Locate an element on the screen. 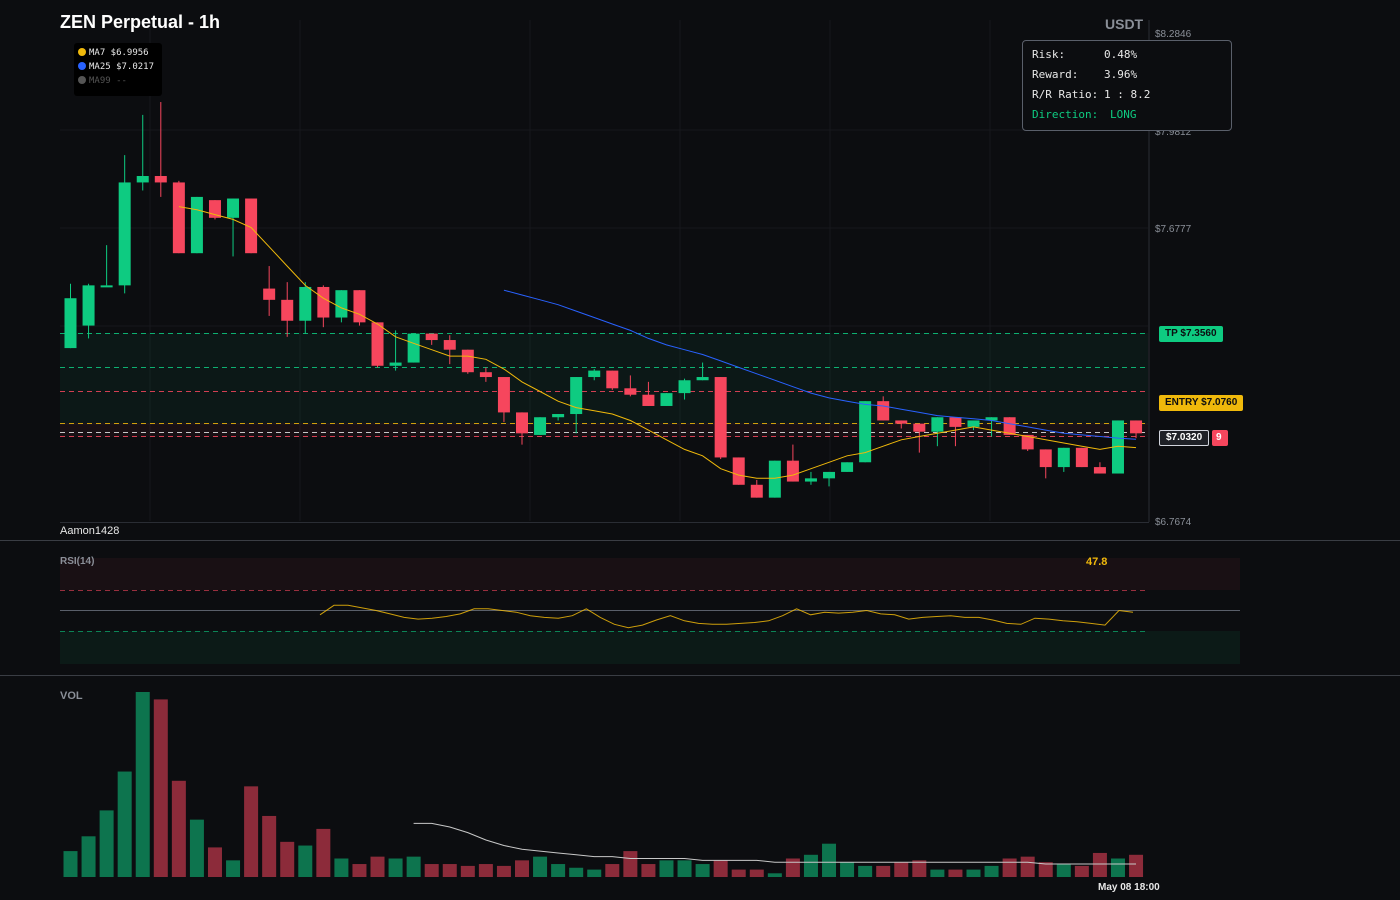  reward-value: 3.96% is located at coordinates (1121, 74).